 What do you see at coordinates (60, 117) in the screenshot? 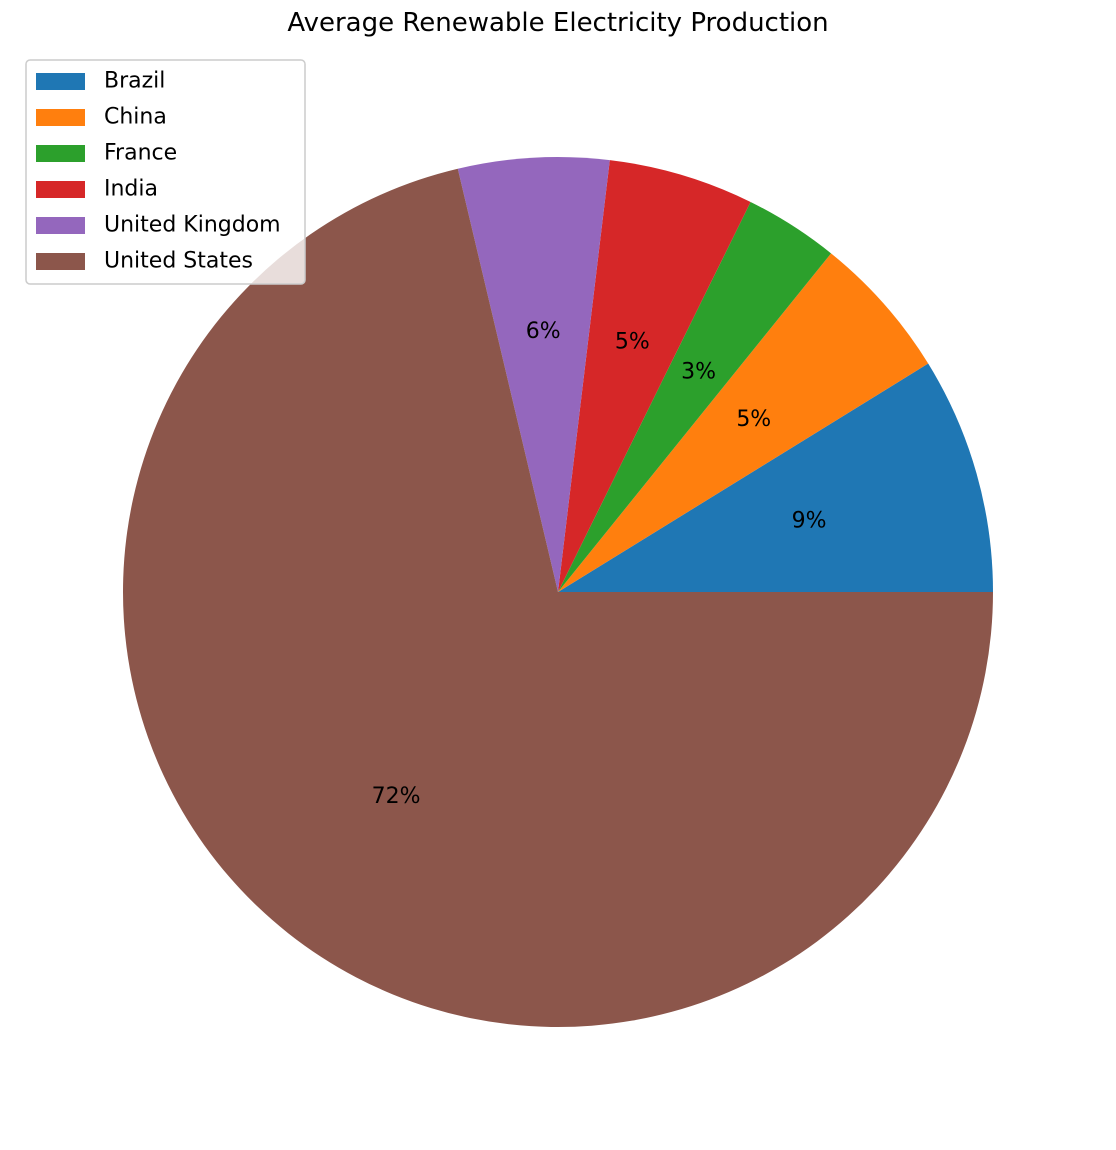
I see `legend-swatch-china` at bounding box center [60, 117].